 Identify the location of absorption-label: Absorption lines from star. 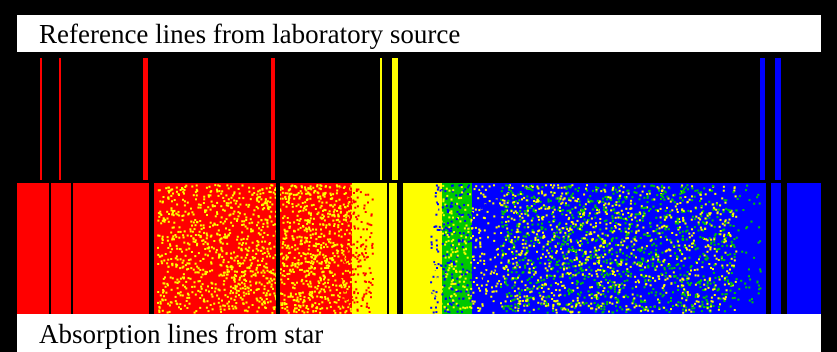
(181, 334).